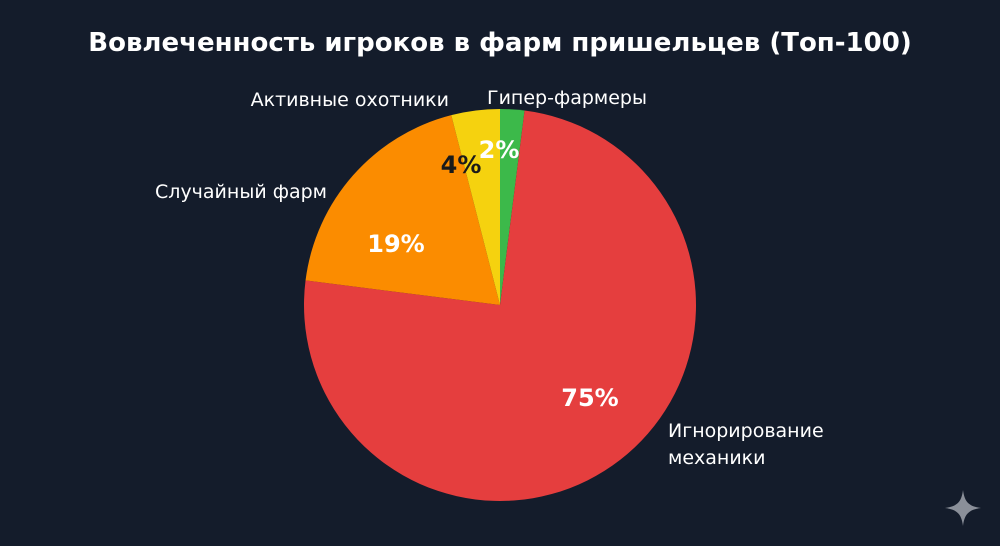 Image resolution: width=1000 pixels, height=546 pixels. I want to click on slice-percent-label: 2%, so click(499, 150).